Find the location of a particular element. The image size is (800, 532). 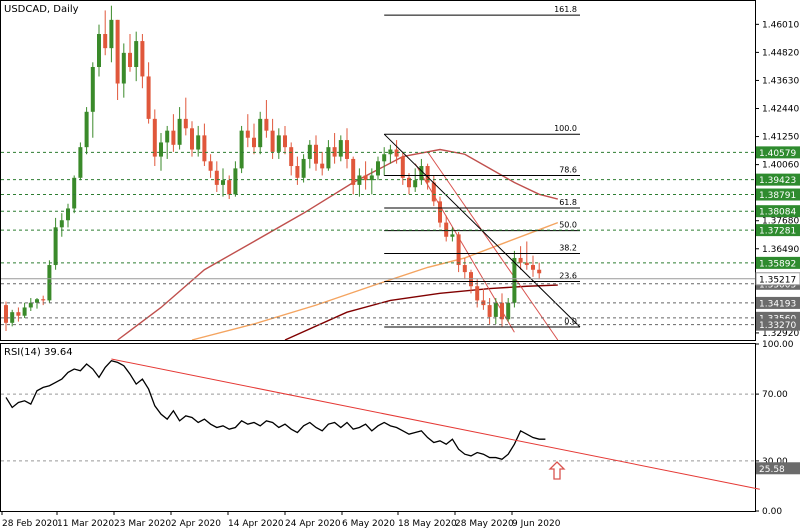

price-tick-label: 1.46010 is located at coordinates (780, 25).